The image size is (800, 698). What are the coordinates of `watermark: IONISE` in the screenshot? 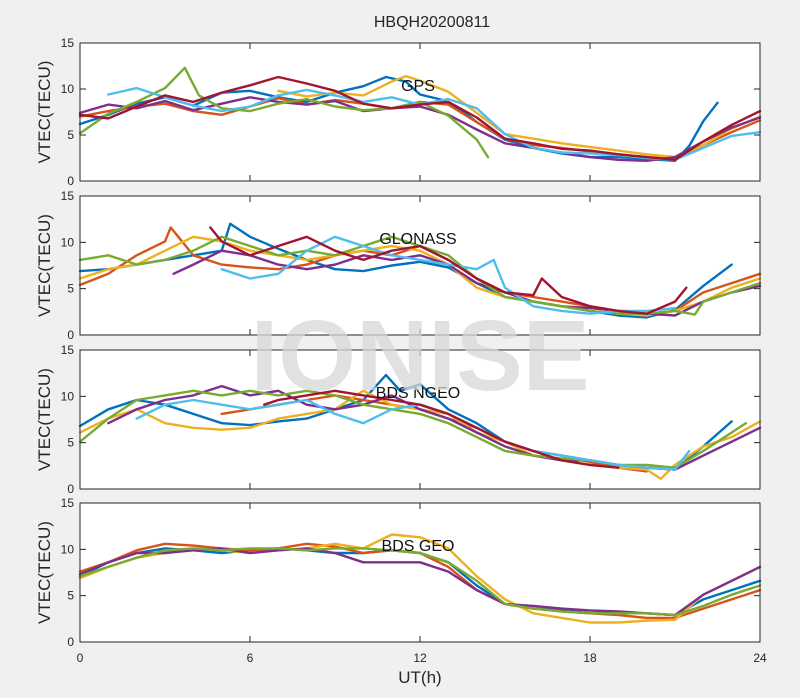 It's located at (420, 356).